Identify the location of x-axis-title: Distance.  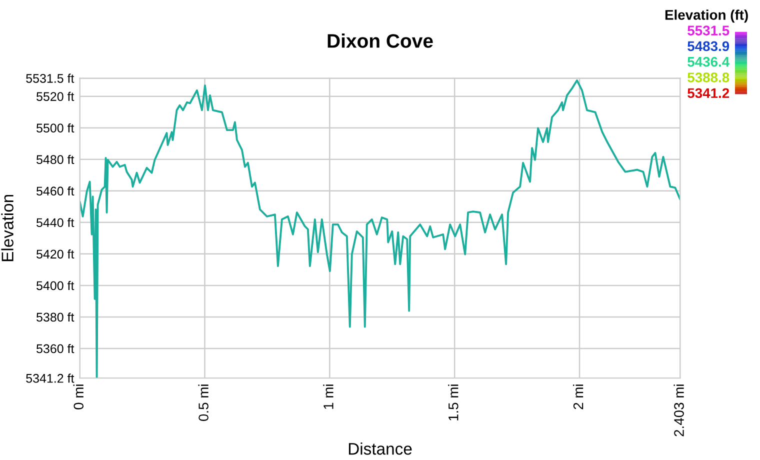
(380, 448).